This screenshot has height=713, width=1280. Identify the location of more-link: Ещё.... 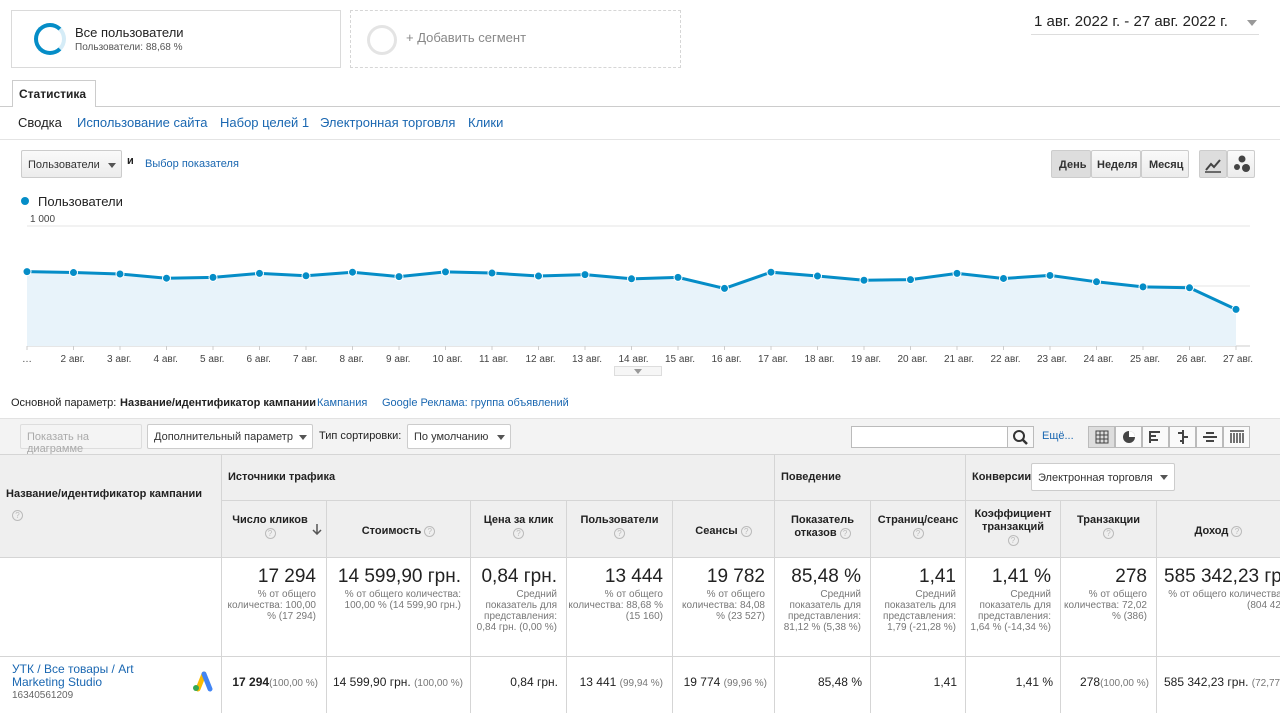
(1058, 436).